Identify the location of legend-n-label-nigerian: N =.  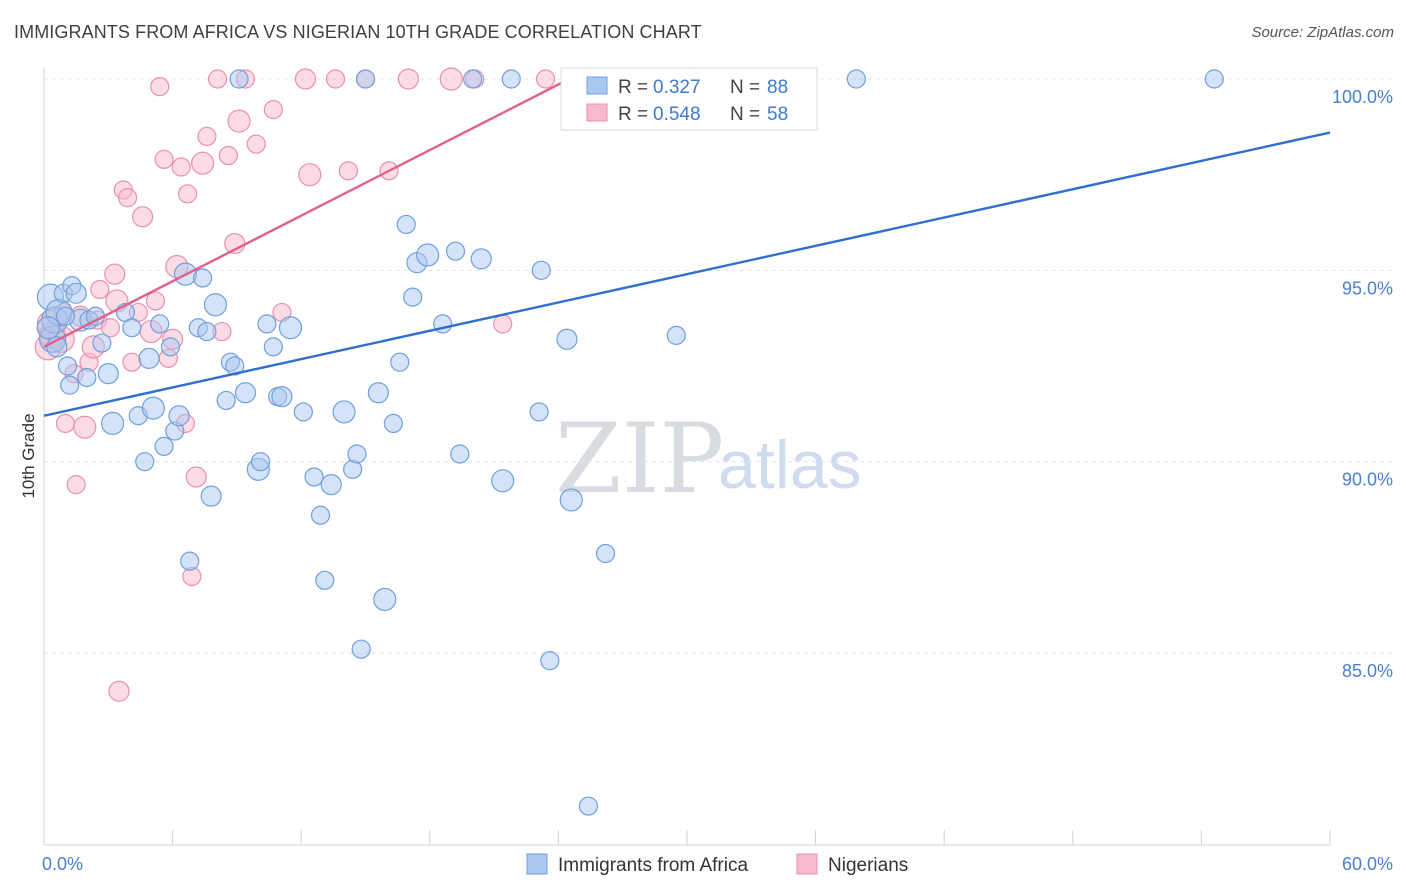
(745, 114).